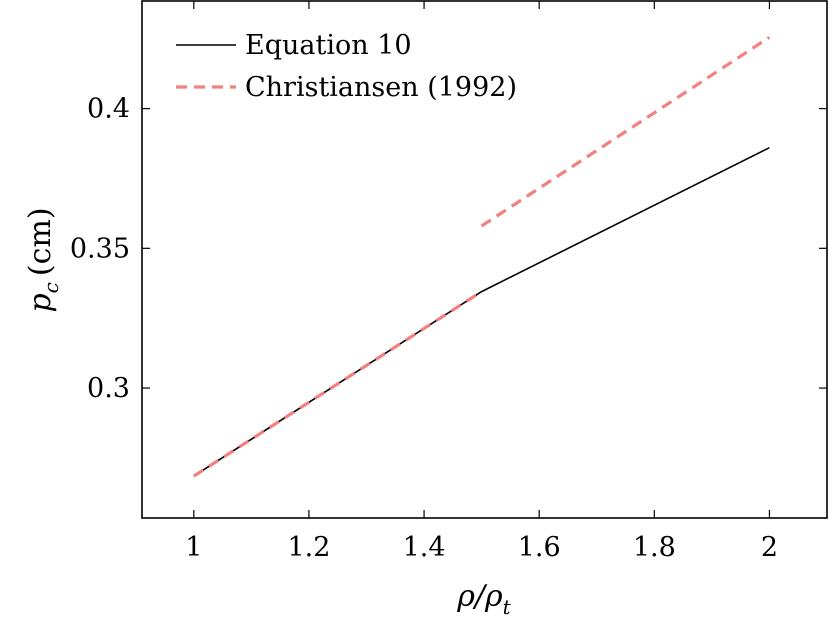 This screenshot has height=623, width=829. What do you see at coordinates (769, 547) in the screenshot?
I see `x-tick-label-2: 2` at bounding box center [769, 547].